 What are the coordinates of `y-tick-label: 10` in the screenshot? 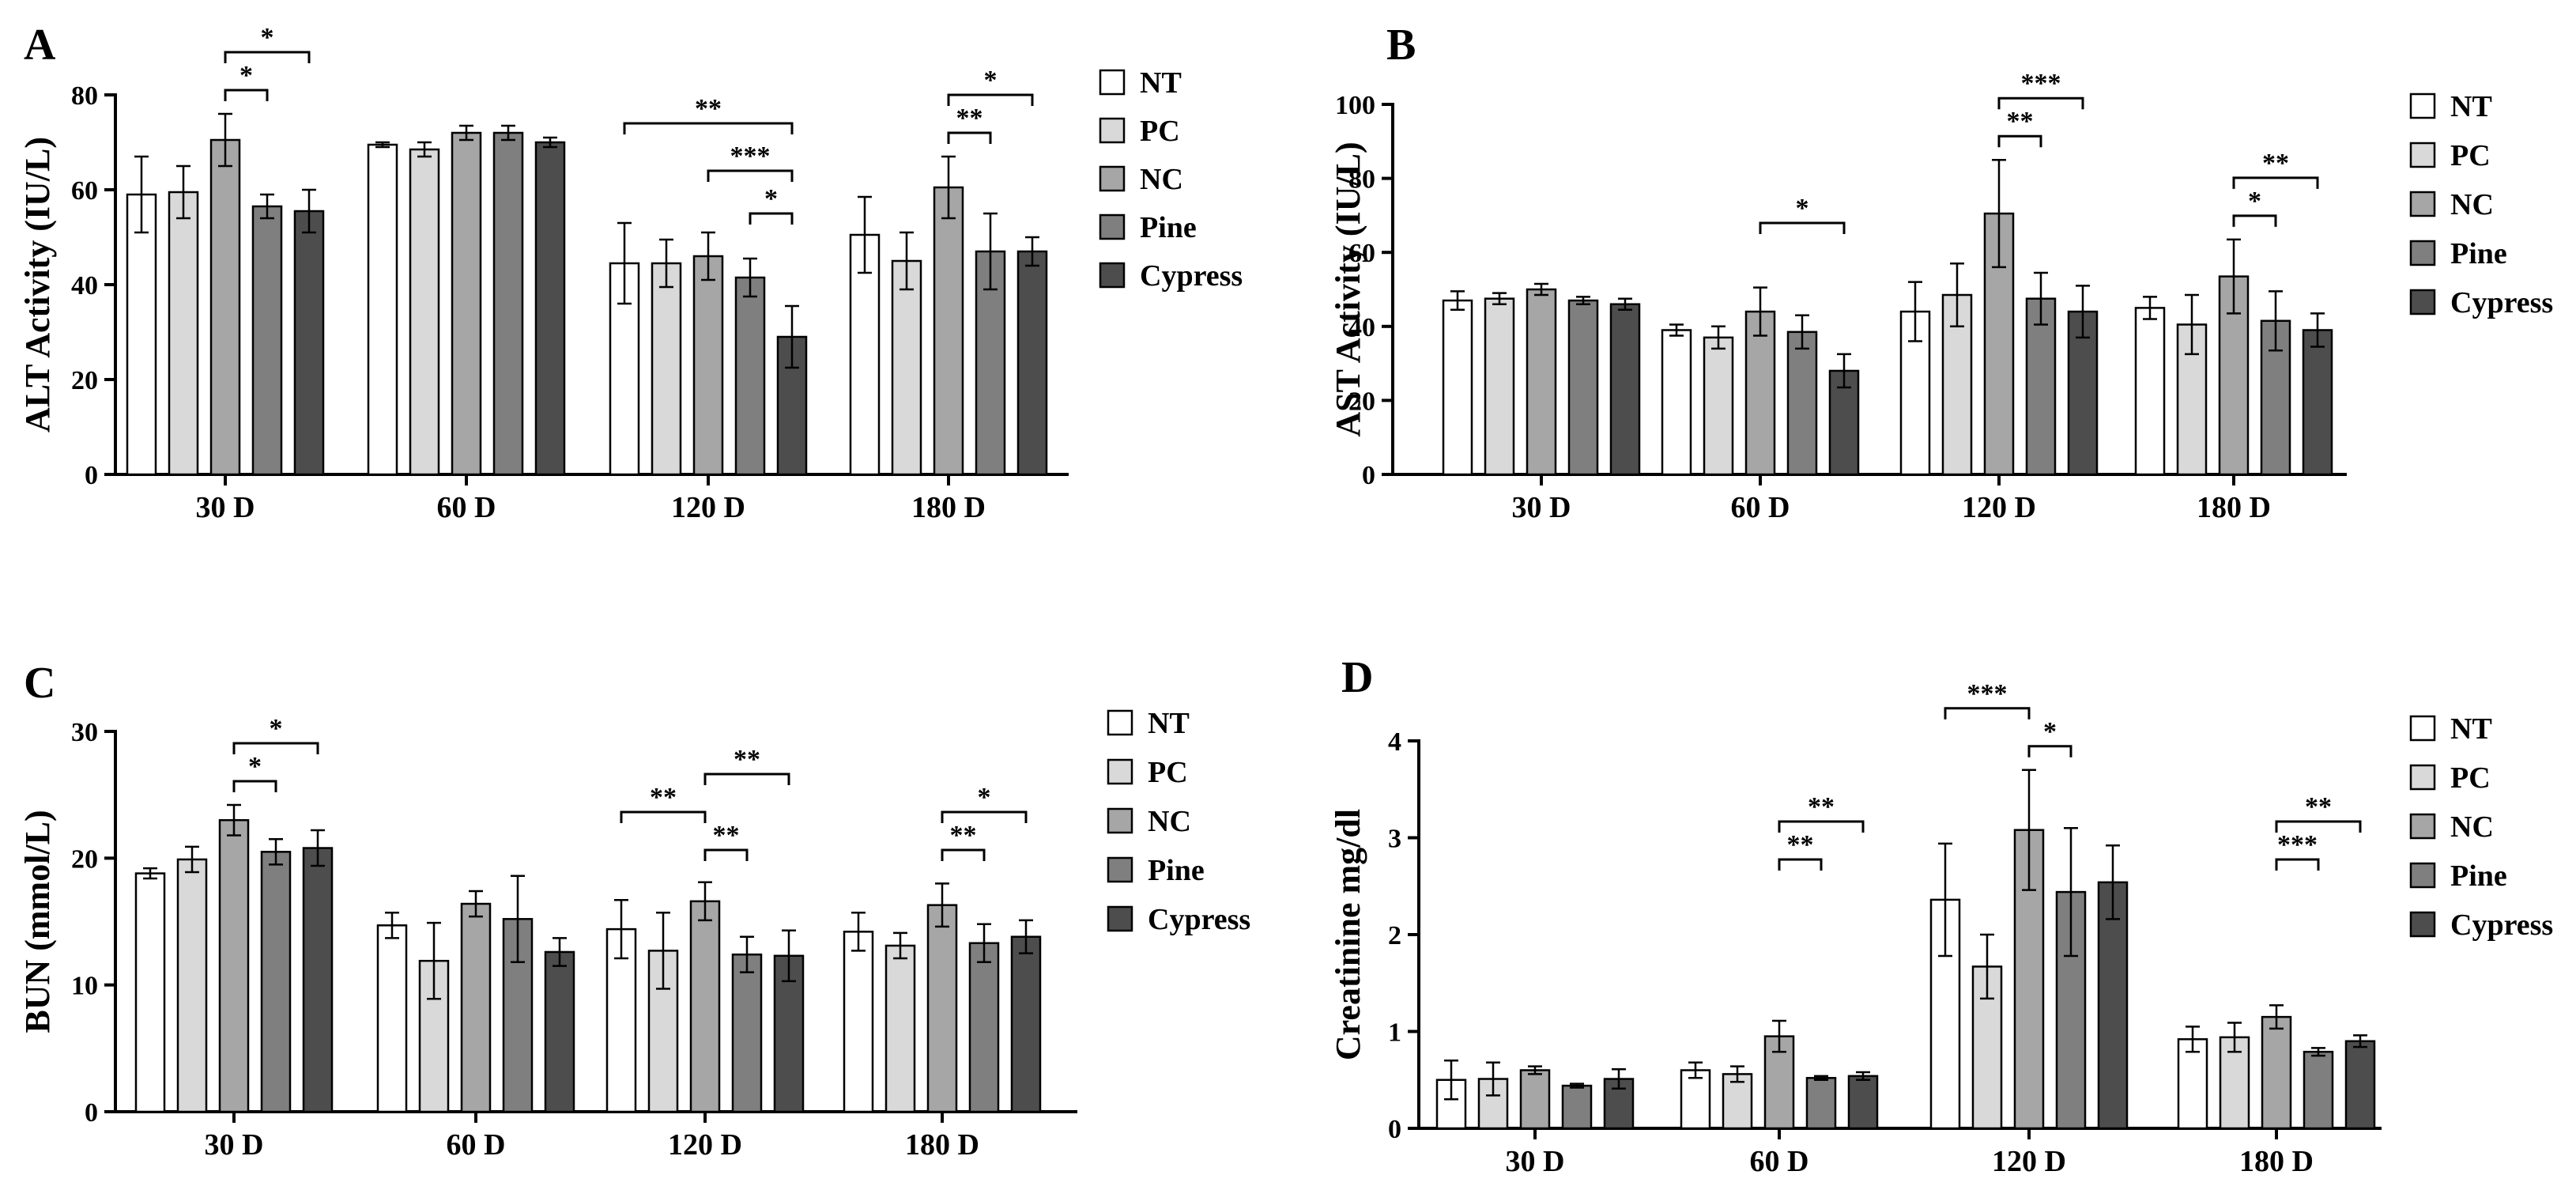 It's located at (84, 986).